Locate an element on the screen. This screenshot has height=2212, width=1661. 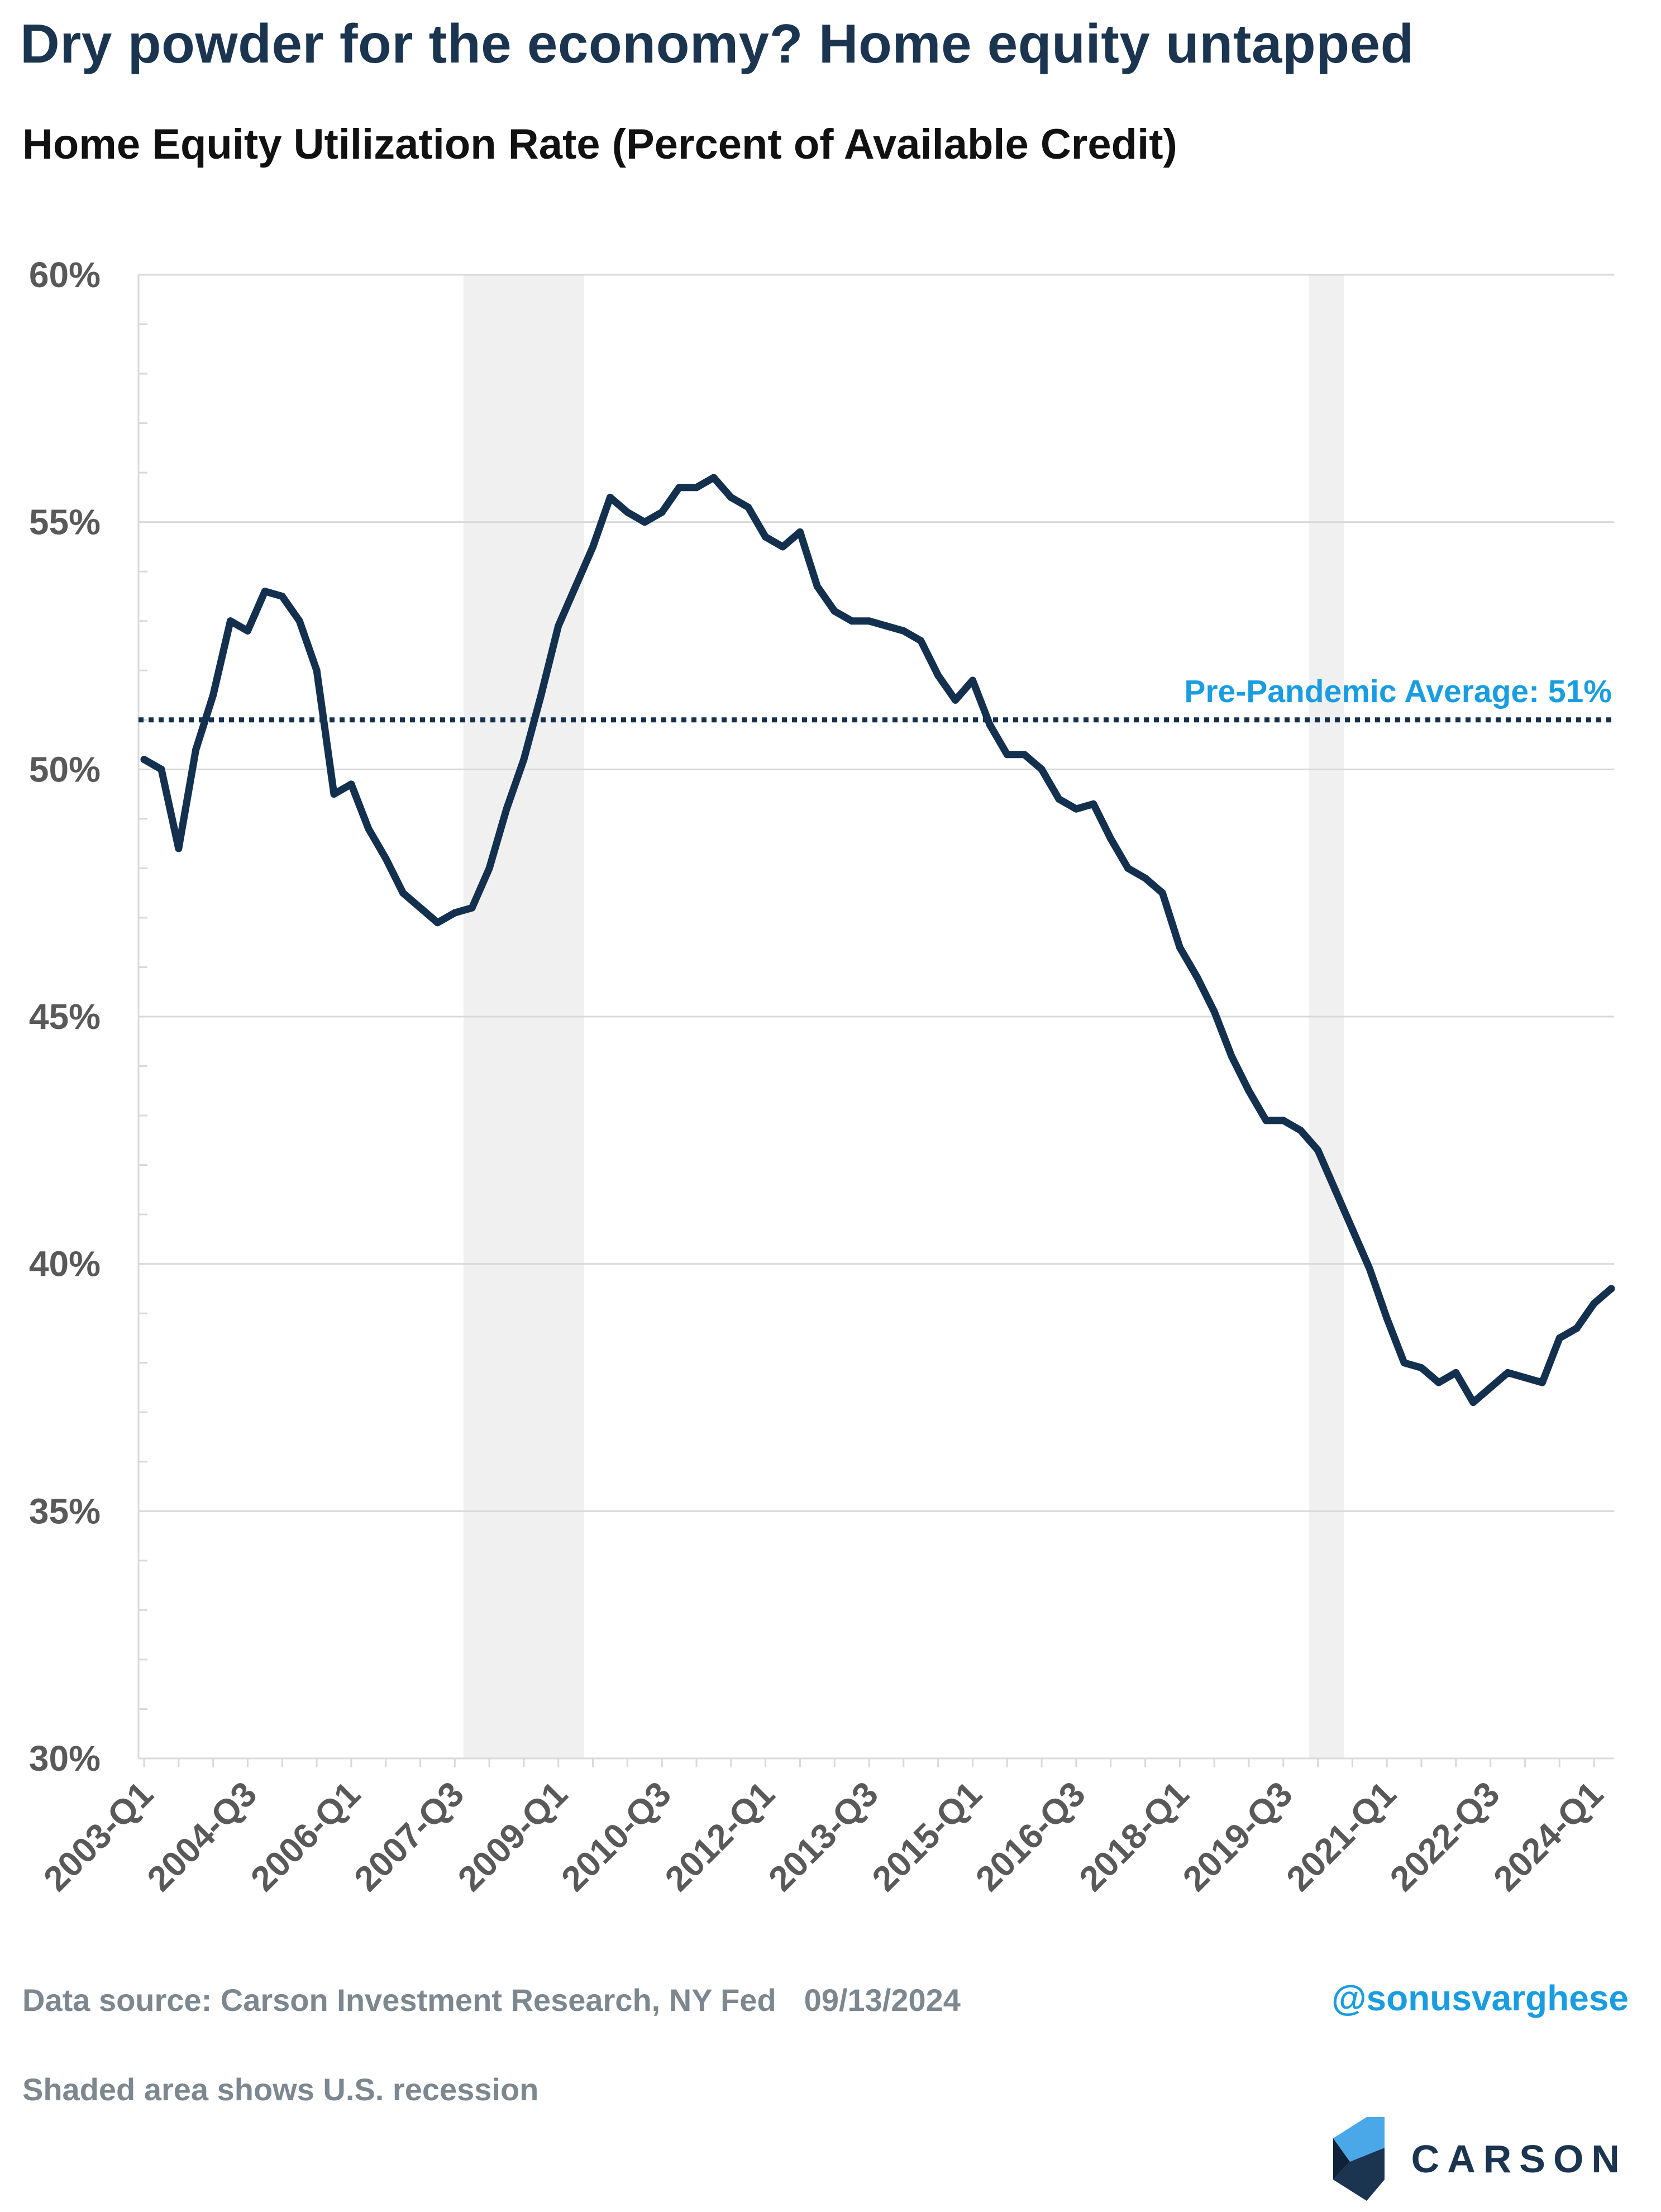
recession-note: Shaded area shows U.S. recession is located at coordinates (281, 2089).